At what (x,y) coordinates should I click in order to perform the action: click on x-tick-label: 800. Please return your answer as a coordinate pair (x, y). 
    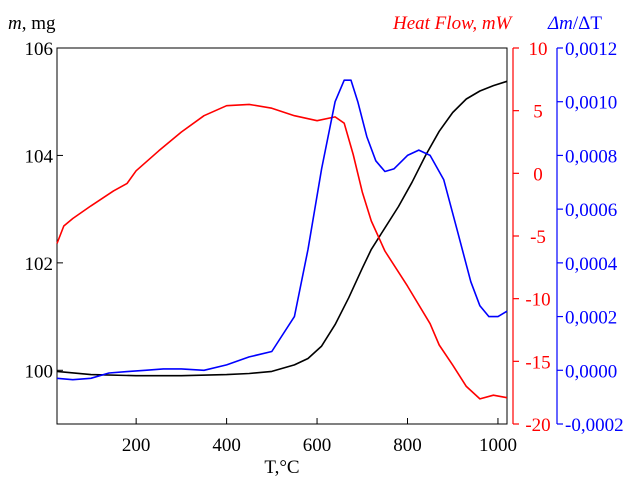
    Looking at the image, I should click on (407, 445).